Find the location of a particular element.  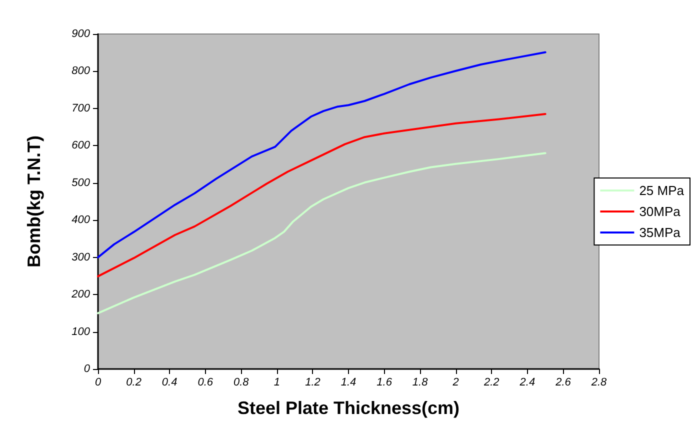

x-tick-label: 1.4 is located at coordinates (348, 382).